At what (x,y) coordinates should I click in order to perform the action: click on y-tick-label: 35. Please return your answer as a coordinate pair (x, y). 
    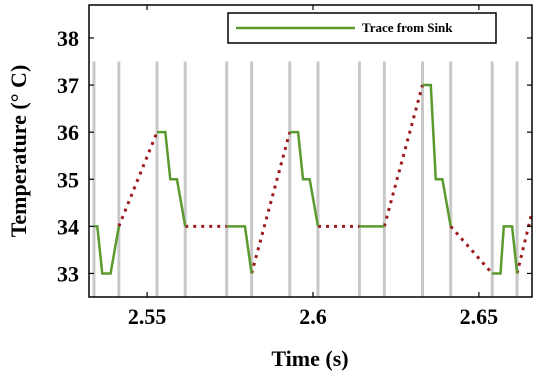
    Looking at the image, I should click on (68, 179).